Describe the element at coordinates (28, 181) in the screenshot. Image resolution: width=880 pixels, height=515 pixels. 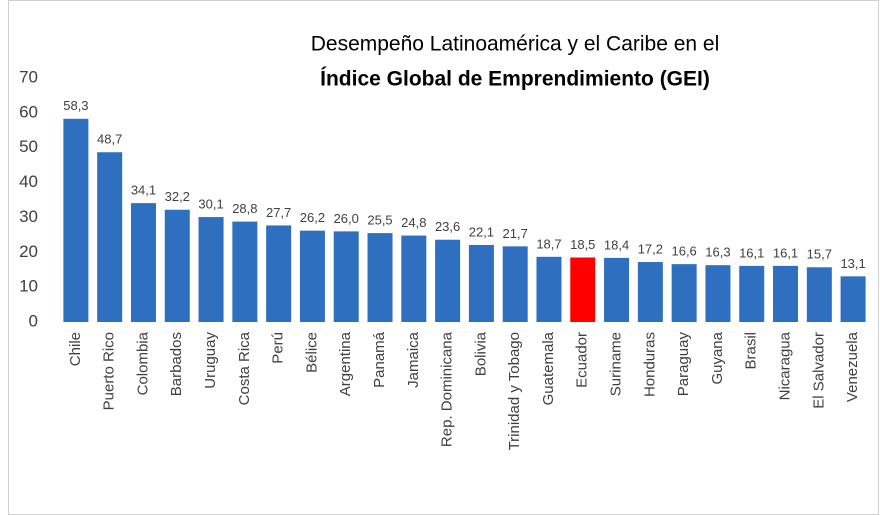
I see `y-tick-label: 40` at that location.